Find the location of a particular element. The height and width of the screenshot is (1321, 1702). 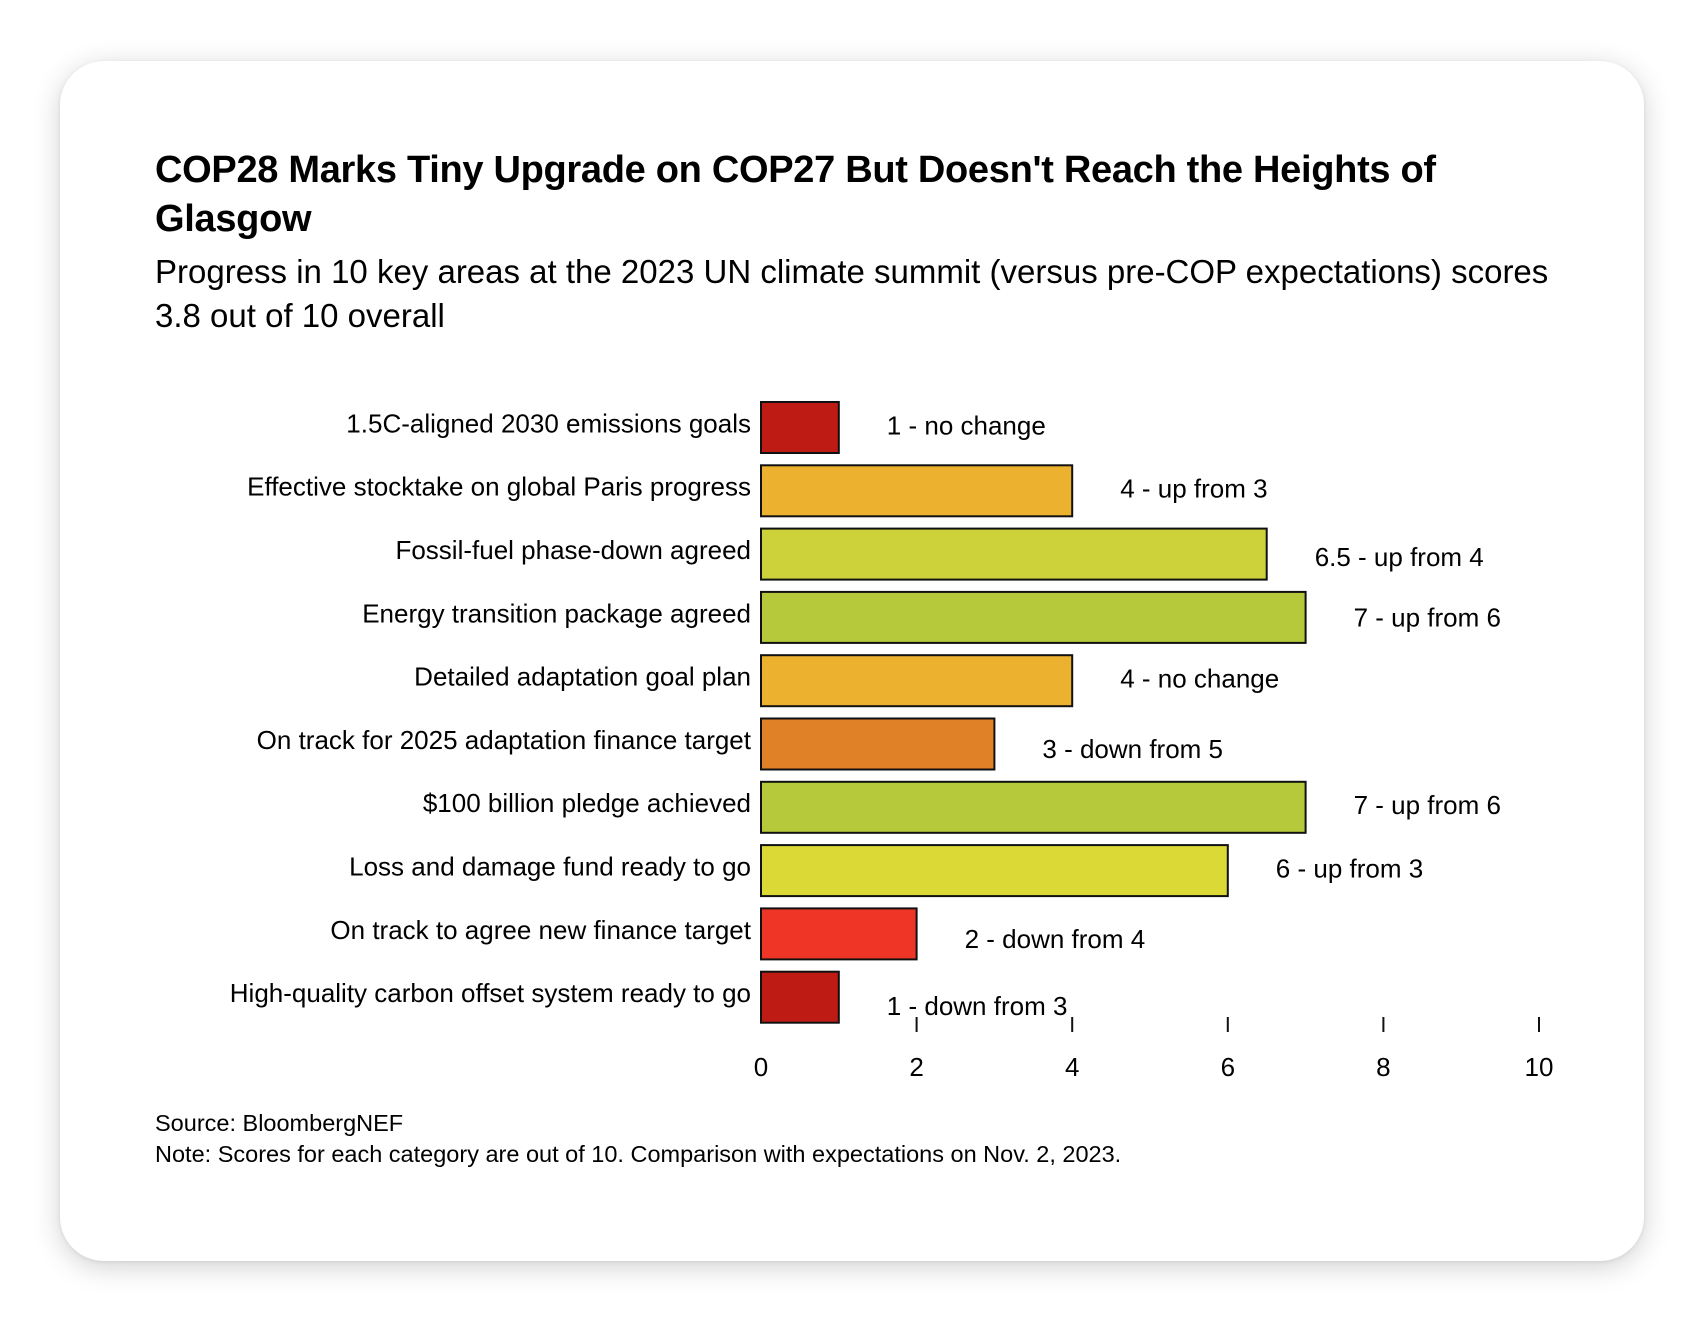

data-label: 1 - down from 3 is located at coordinates (977, 1006).